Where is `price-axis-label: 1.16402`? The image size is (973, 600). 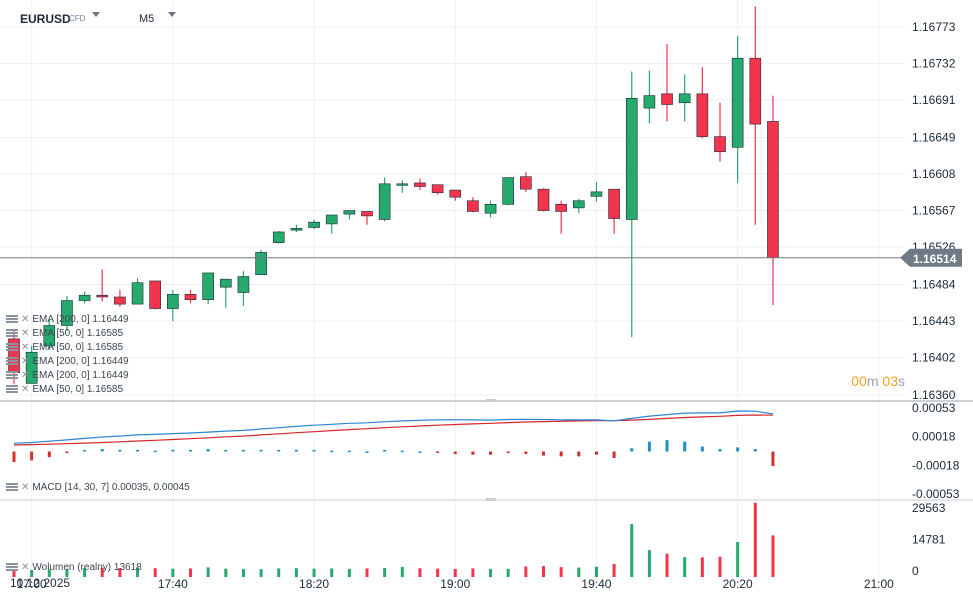
price-axis-label: 1.16402 is located at coordinates (934, 358).